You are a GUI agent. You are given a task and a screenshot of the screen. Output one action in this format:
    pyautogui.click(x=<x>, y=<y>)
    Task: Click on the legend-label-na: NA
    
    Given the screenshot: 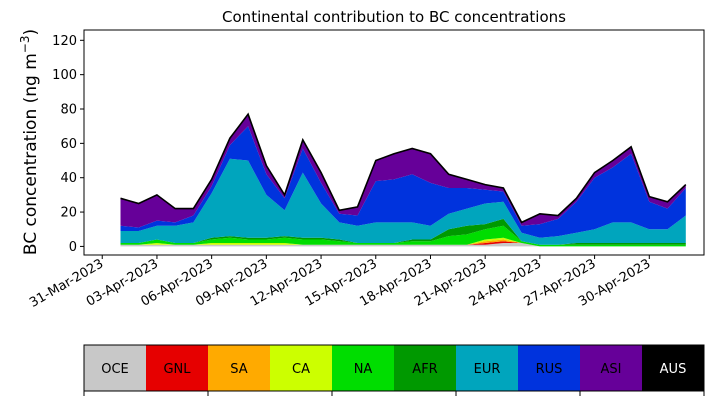 What is the action you would take?
    pyautogui.click(x=363, y=369)
    